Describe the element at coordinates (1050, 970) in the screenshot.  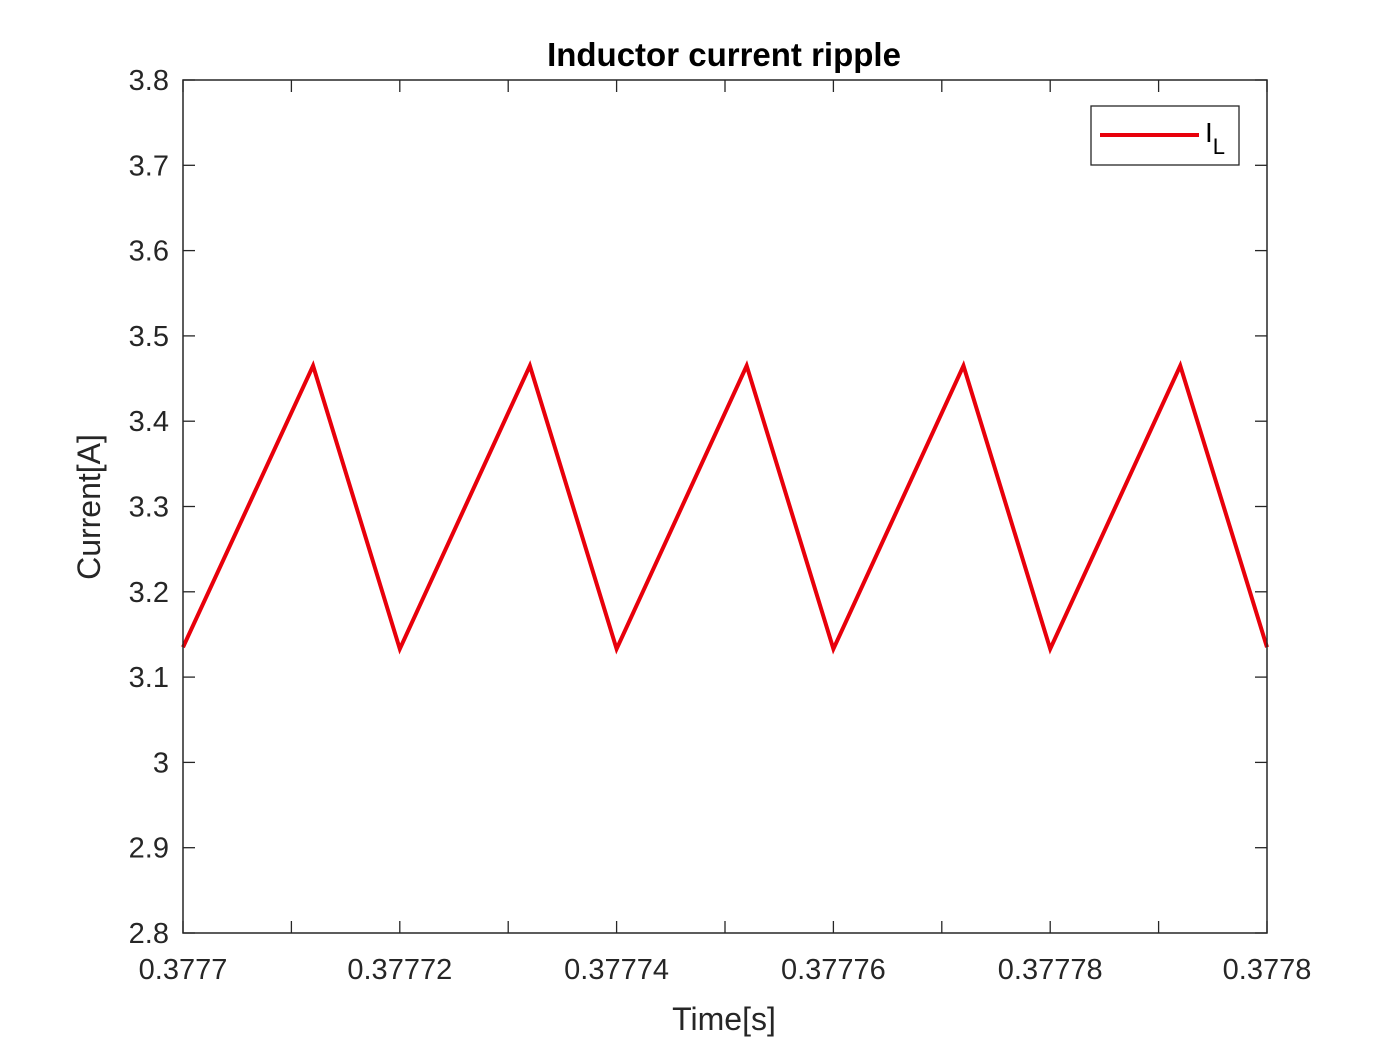
I see `x-tick-label: 0.37778` at that location.